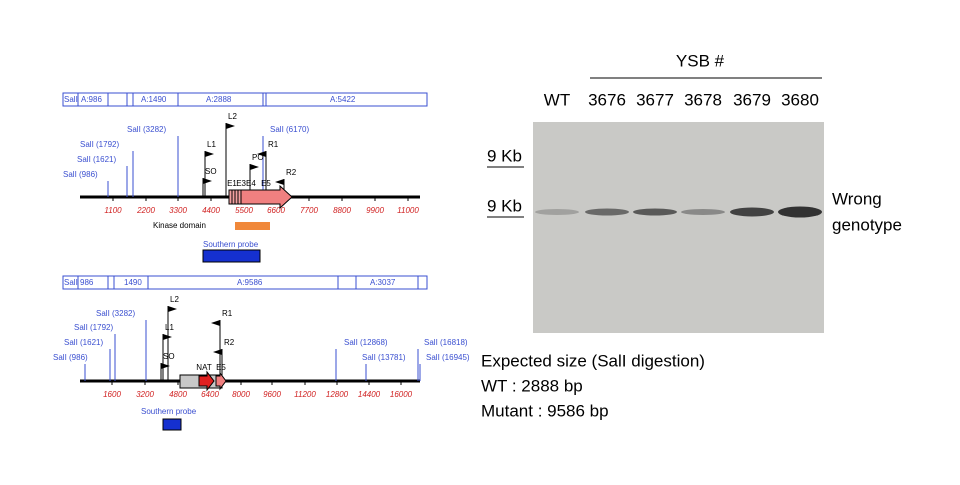 The width and height of the screenshot is (960, 485). What do you see at coordinates (246, 183) in the screenshot?
I see `exon-label: E3E4` at bounding box center [246, 183].